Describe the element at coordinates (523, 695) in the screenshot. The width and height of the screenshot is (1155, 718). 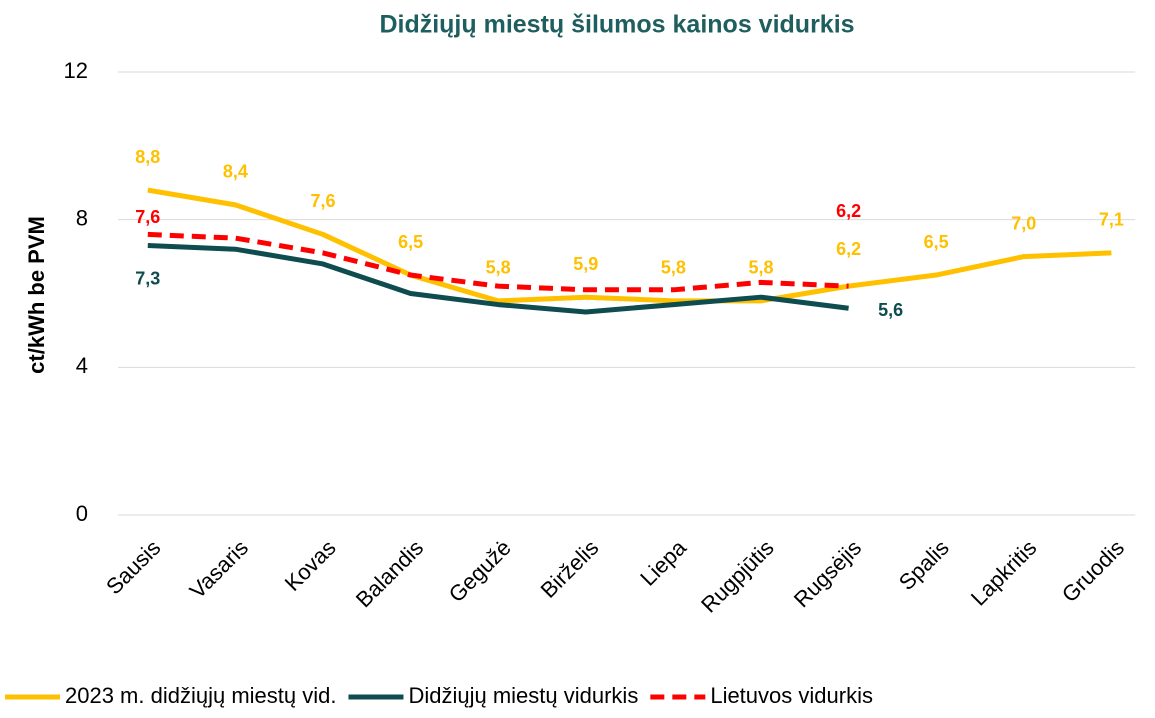
I see `legend-label: Didžiųjų miestų vidurkis` at that location.